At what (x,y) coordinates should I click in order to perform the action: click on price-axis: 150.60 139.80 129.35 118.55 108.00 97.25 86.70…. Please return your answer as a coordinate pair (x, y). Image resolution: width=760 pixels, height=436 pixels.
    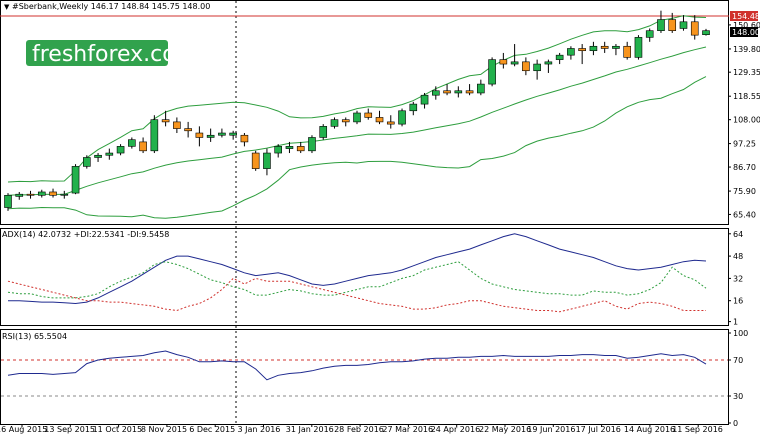
    Looking at the image, I should click on (744, 120).